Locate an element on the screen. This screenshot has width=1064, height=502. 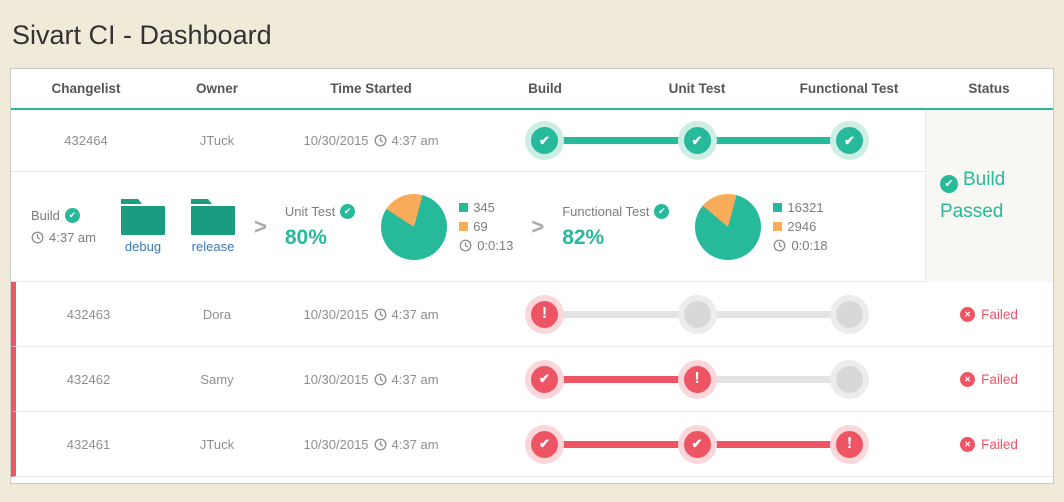
status-label: Build Passed is located at coordinates (973, 195).